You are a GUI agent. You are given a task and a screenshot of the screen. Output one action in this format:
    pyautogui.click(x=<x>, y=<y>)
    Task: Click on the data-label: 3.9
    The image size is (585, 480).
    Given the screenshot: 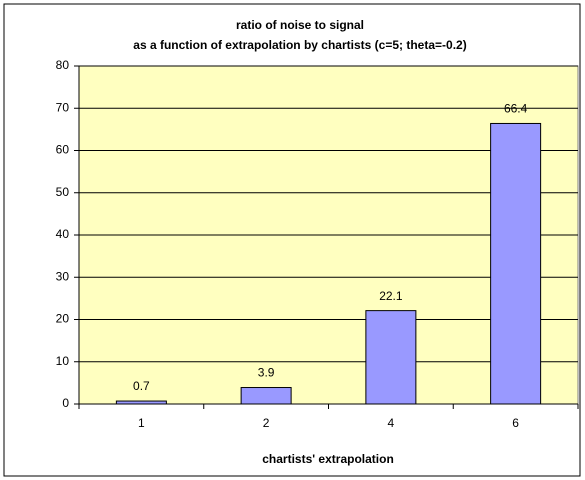 What is the action you would take?
    pyautogui.click(x=266, y=373)
    